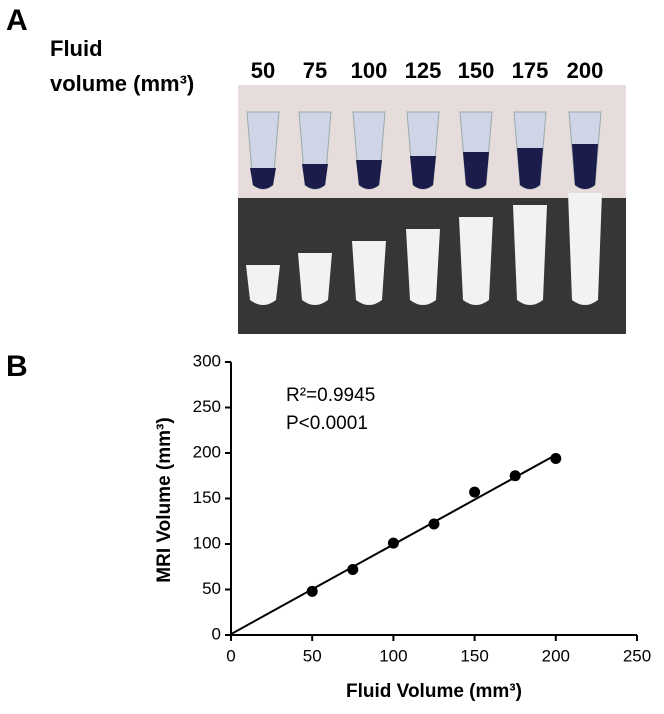 This screenshot has width=664, height=714. I want to click on volume-label: 175, so click(530, 70).